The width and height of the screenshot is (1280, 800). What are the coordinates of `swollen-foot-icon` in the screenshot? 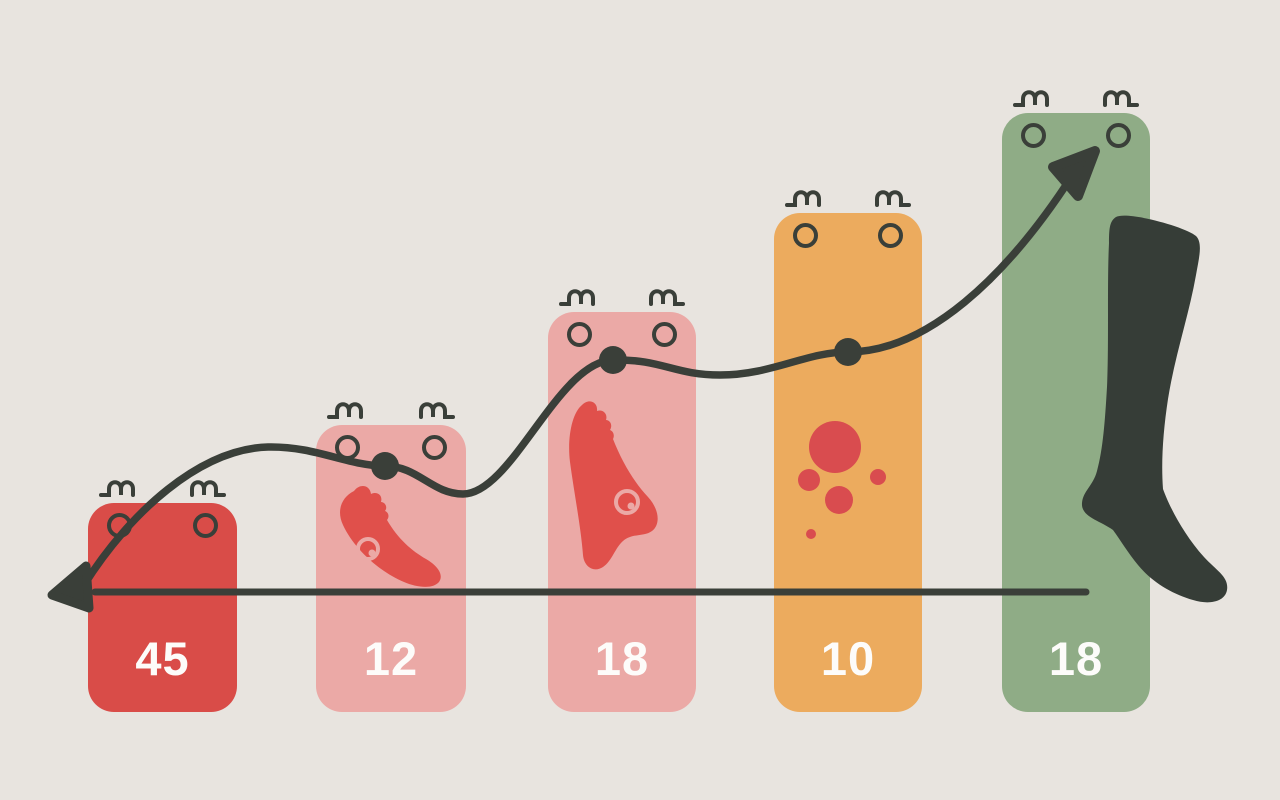 It's located at (390, 536).